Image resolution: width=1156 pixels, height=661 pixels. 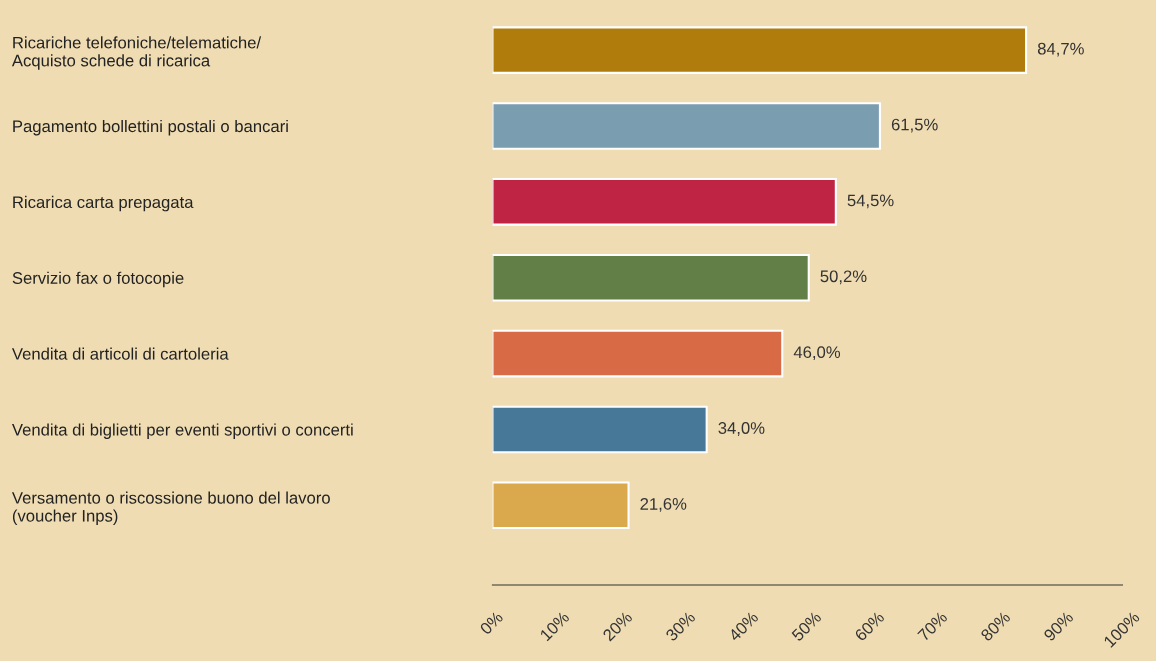 I want to click on x-tick-label: 50%, so click(x=806, y=626).